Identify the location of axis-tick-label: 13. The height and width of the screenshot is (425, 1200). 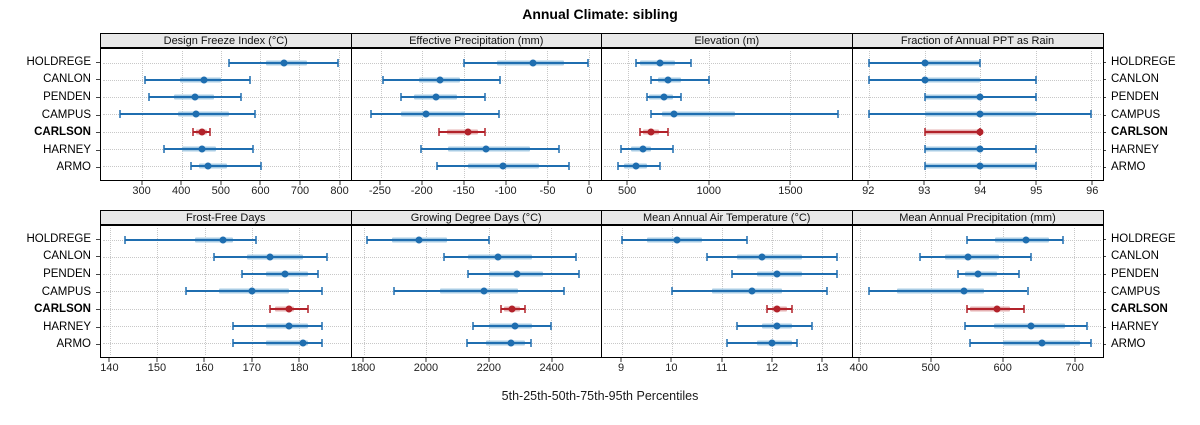
(822, 368).